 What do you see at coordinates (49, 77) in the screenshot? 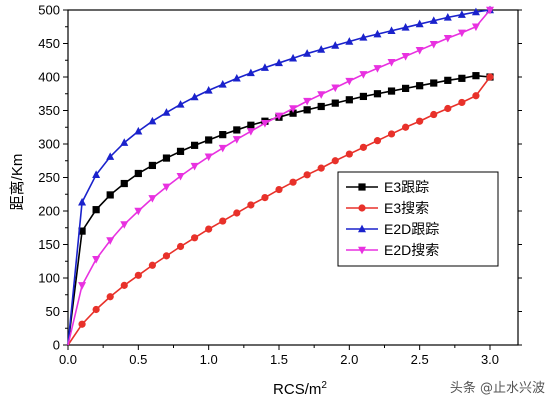
I see `y-tick-label: 400` at bounding box center [49, 77].